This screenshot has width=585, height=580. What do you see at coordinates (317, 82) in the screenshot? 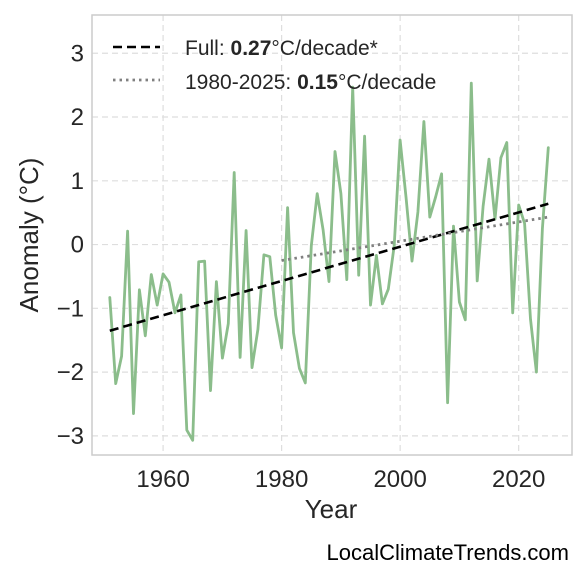
I see `legend-recent-value: 0.15` at bounding box center [317, 82].